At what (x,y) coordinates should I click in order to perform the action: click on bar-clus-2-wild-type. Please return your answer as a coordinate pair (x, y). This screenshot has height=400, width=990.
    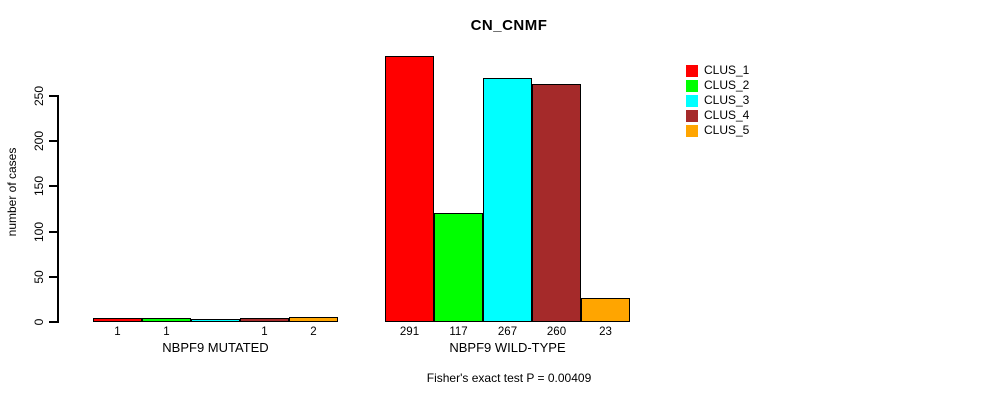
    Looking at the image, I should click on (458, 267).